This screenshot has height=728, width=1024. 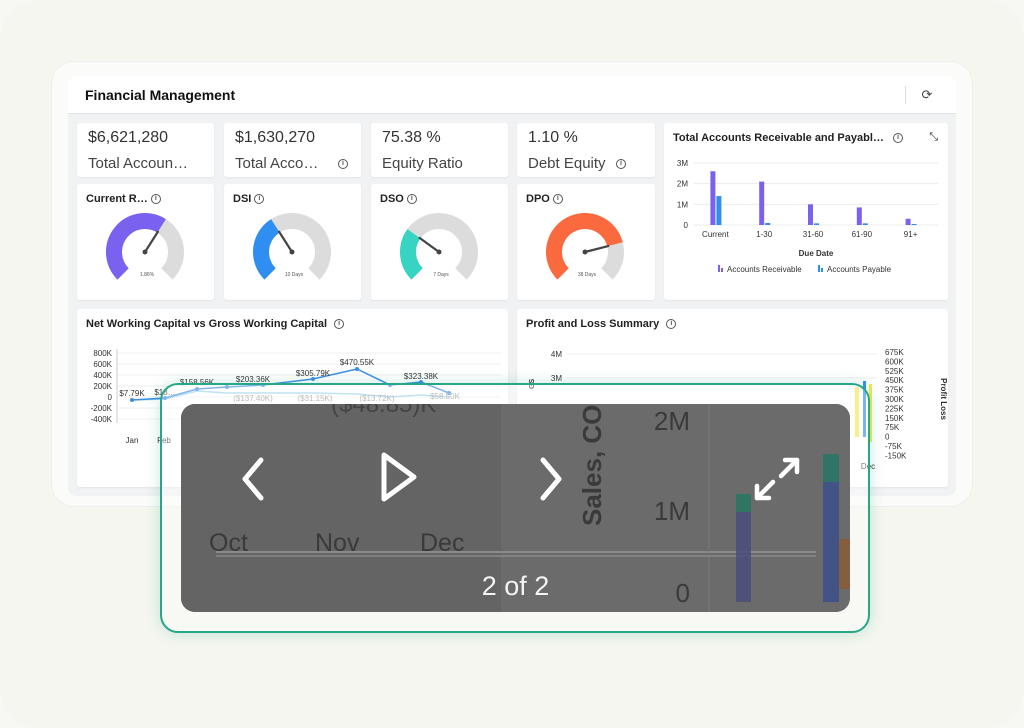 What do you see at coordinates (764, 234) in the screenshot?
I see `x-tick-label: 1-30` at bounding box center [764, 234].